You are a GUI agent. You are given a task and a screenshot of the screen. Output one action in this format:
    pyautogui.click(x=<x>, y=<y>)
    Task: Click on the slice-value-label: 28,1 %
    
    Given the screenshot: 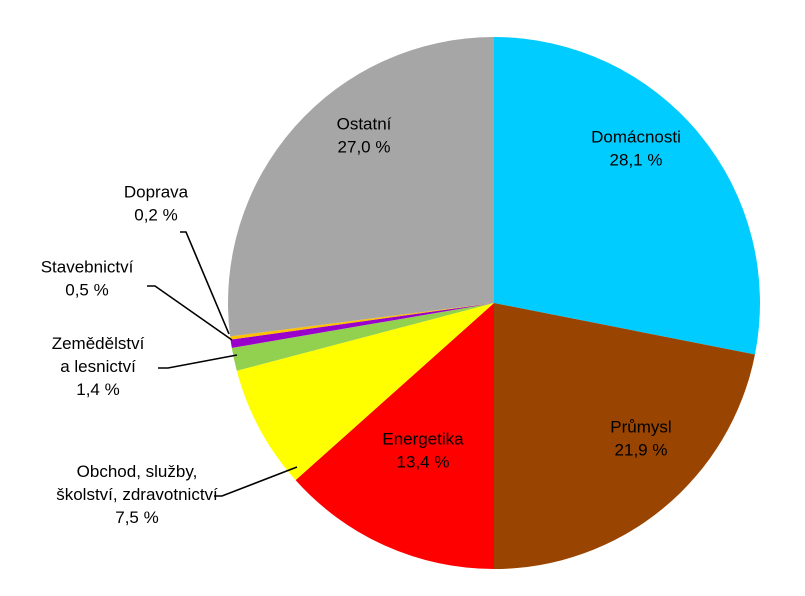 What is the action you would take?
    pyautogui.click(x=636, y=160)
    